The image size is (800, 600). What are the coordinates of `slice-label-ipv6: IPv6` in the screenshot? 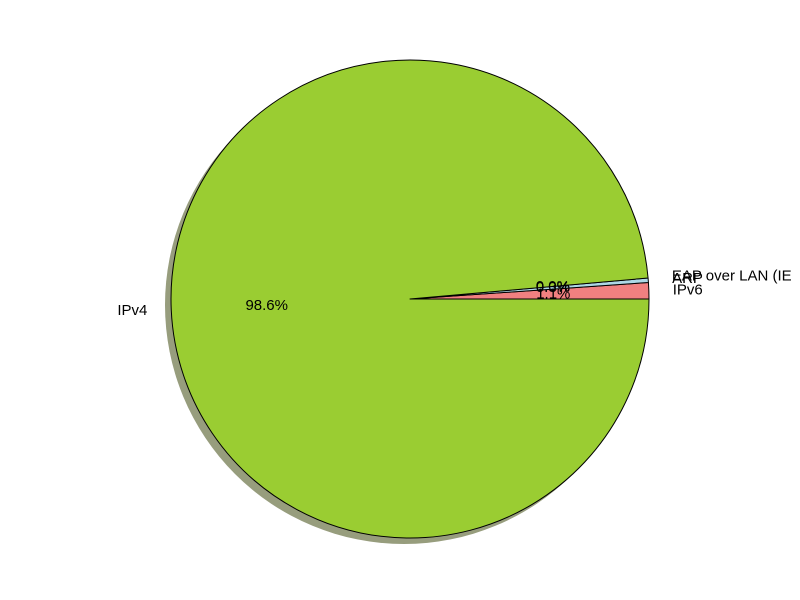 It's located at (688, 289).